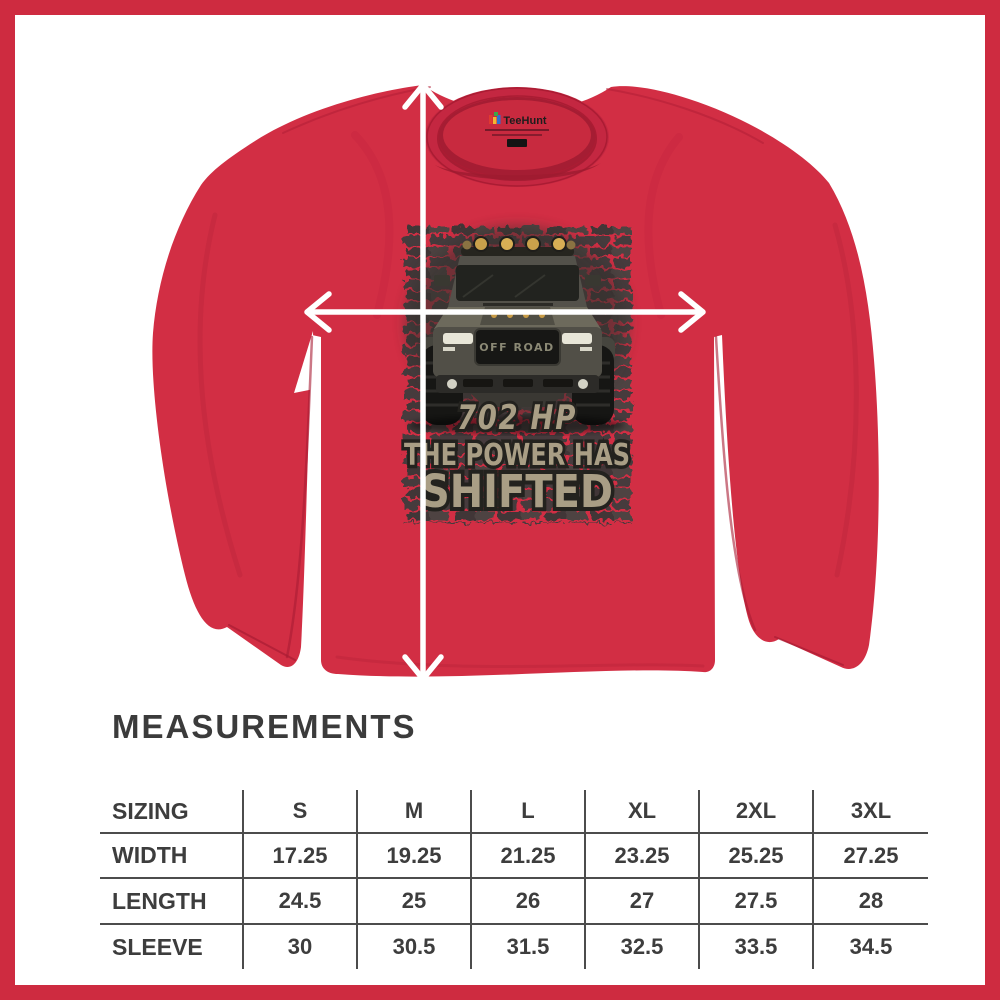  I want to click on table-header-size: L, so click(529, 811).